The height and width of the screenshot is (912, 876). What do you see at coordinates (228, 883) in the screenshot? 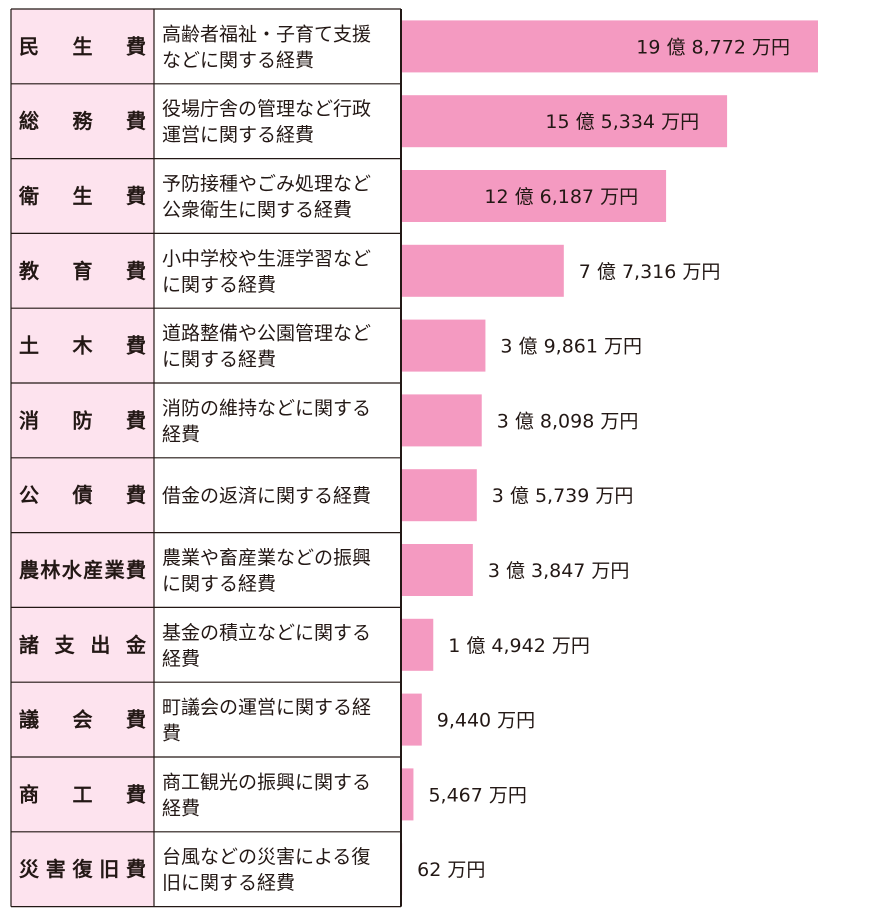
I see `category-description: 旧に関する経費` at bounding box center [228, 883].